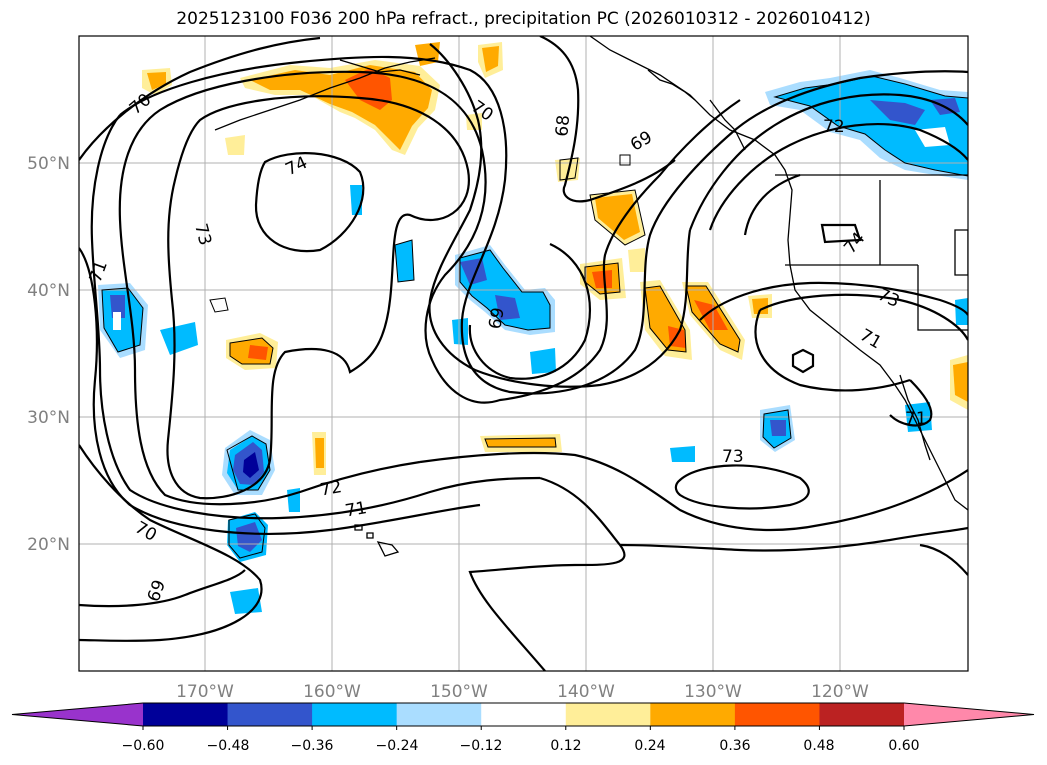 Image resolution: width=1047 pixels, height=765 pixels. What do you see at coordinates (48, 418) in the screenshot?
I see `lat-tick-label: 30°N` at bounding box center [48, 418].